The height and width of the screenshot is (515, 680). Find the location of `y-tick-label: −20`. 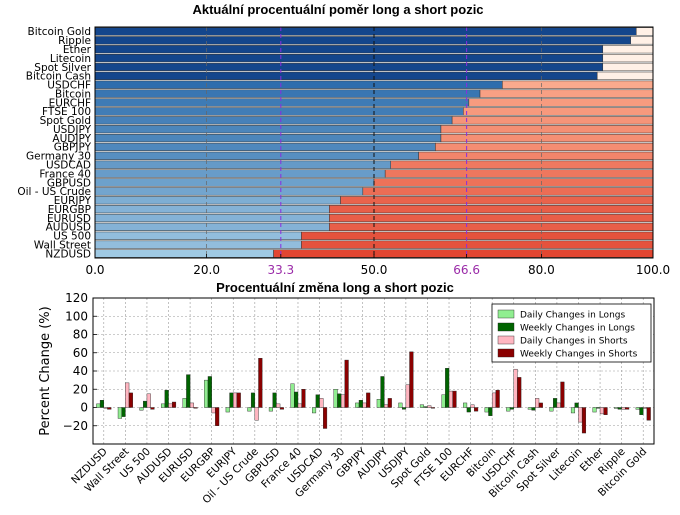

y-tick-label: −20 is located at coordinates (75, 426).